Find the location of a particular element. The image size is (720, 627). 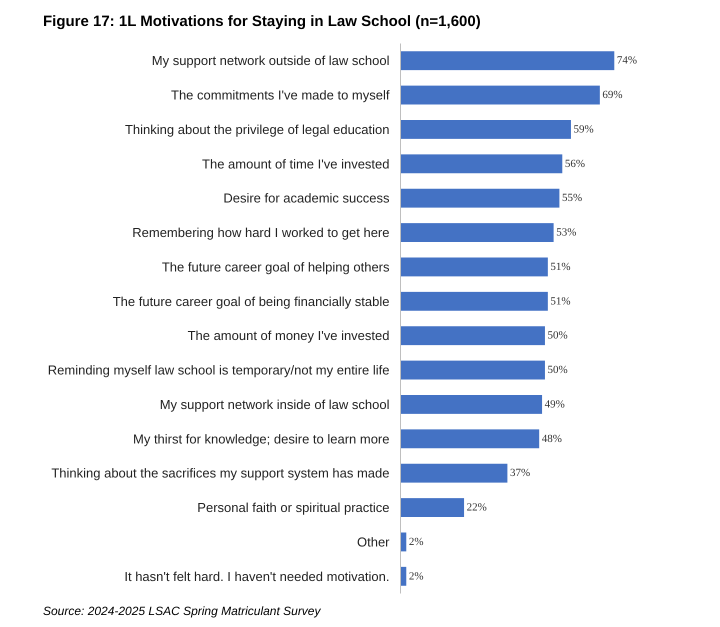

y-tick-label: Thinking about the sacrifices my support system has made is located at coordinates (220, 473).